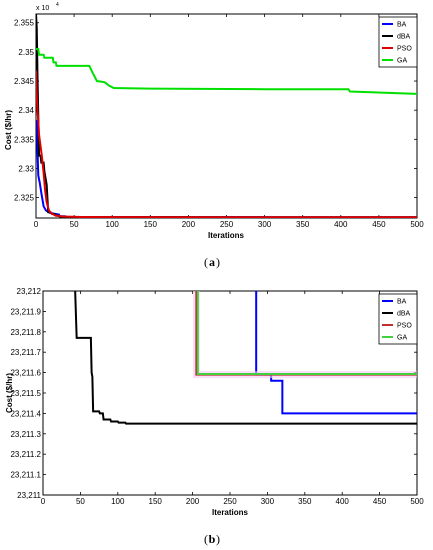 This screenshot has width=433, height=550. Describe the element at coordinates (26, 110) in the screenshot. I see `chart-a-ytick-label: 2.34` at that location.